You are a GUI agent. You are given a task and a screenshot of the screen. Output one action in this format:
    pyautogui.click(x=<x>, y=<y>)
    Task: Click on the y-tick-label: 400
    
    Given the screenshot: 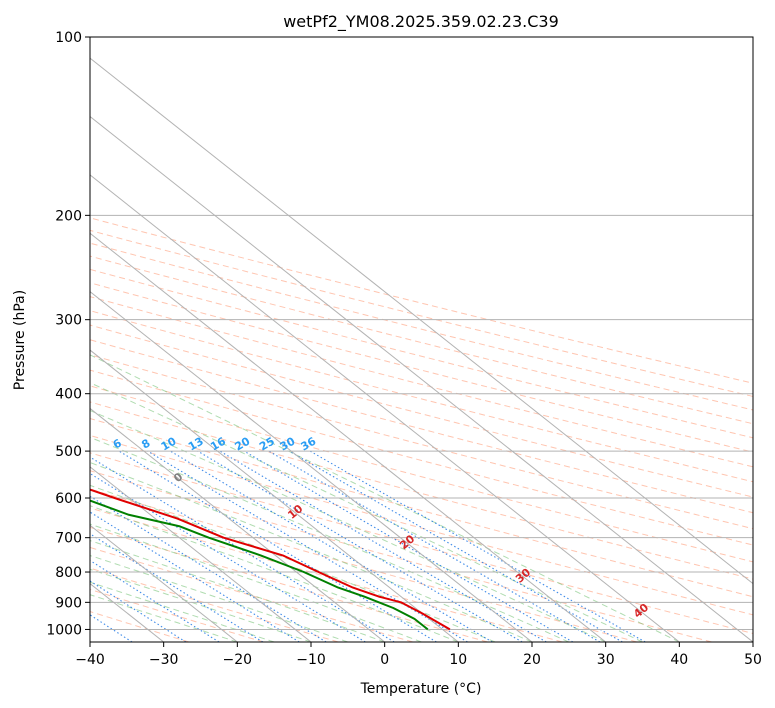 What is the action you would take?
    pyautogui.click(x=68, y=395)
    